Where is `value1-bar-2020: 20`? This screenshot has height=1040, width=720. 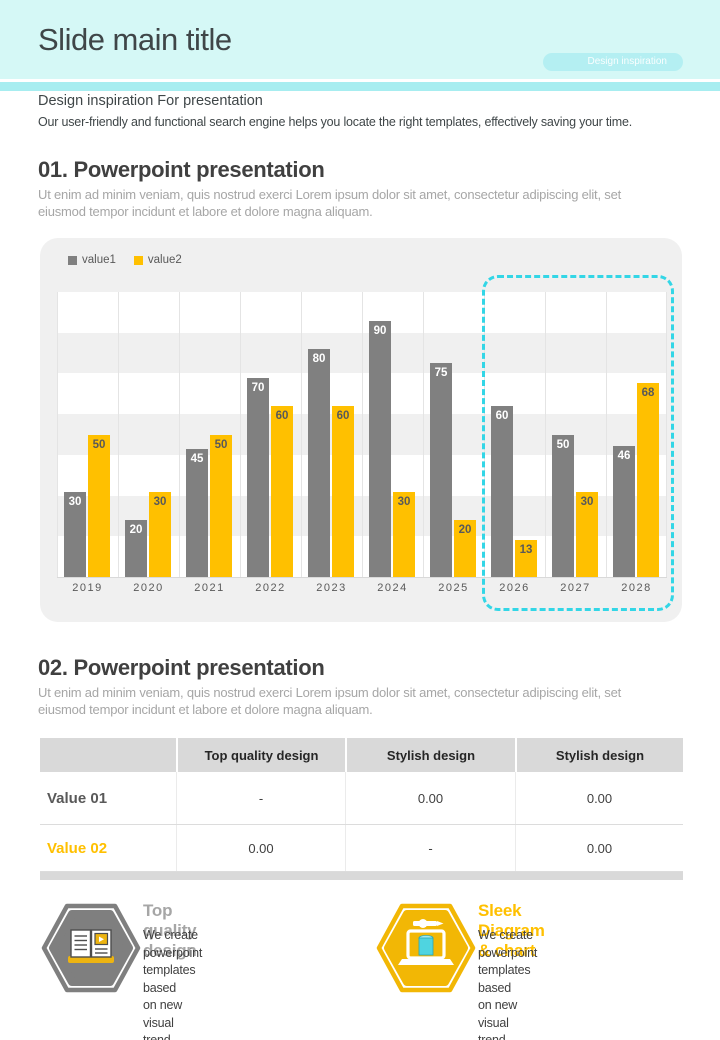
value1-bar-2020: 20 is located at coordinates (136, 548).